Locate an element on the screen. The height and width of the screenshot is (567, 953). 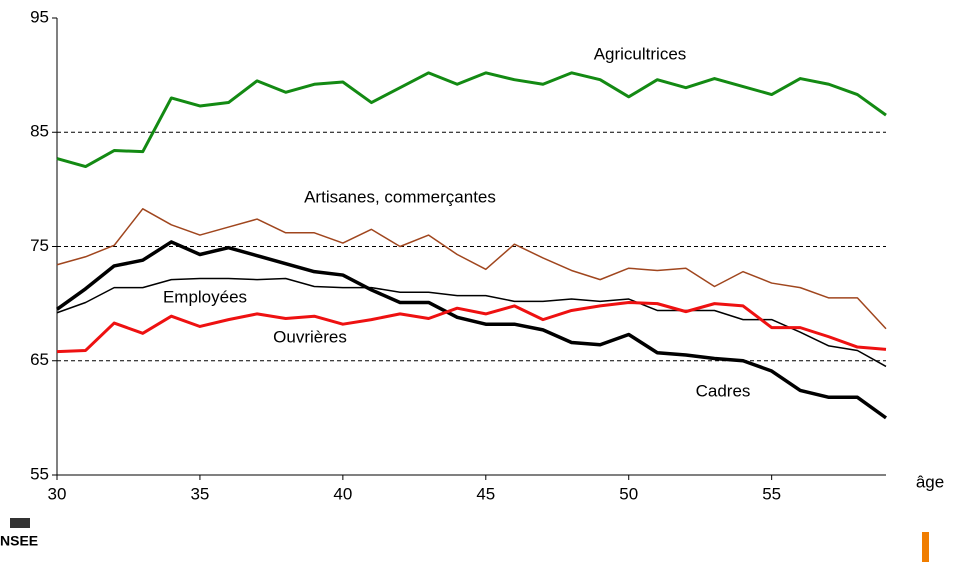
logo: NSEE is located at coordinates (19, 541).